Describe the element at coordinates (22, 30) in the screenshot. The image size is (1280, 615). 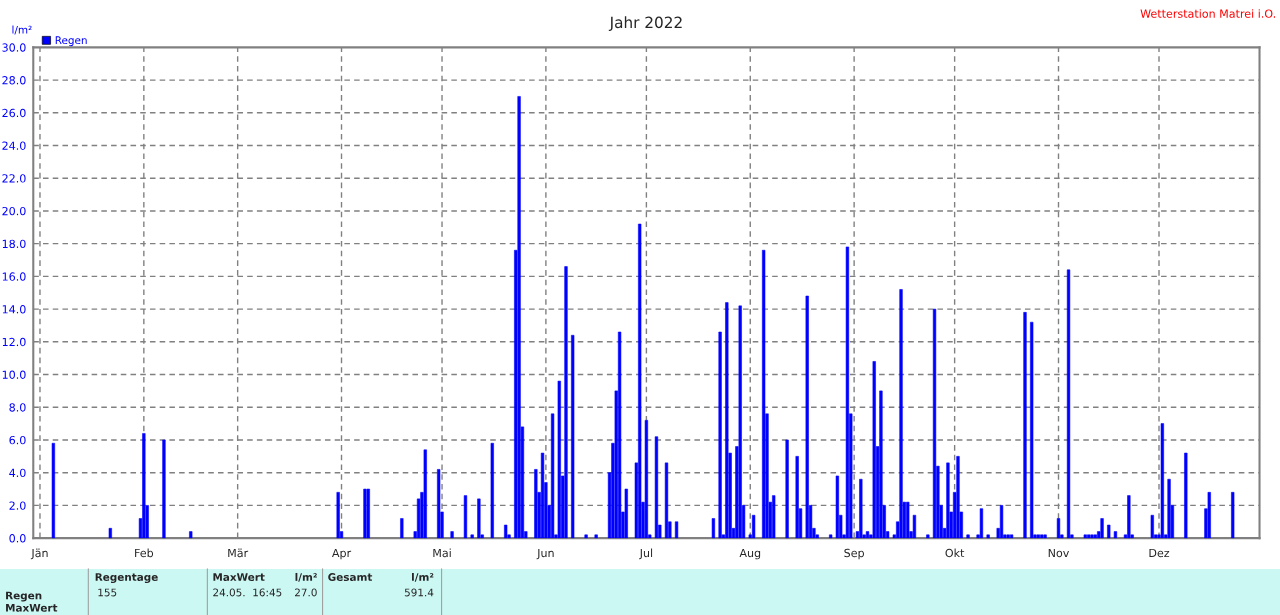
I see `y-axis-title: l/m²` at that location.